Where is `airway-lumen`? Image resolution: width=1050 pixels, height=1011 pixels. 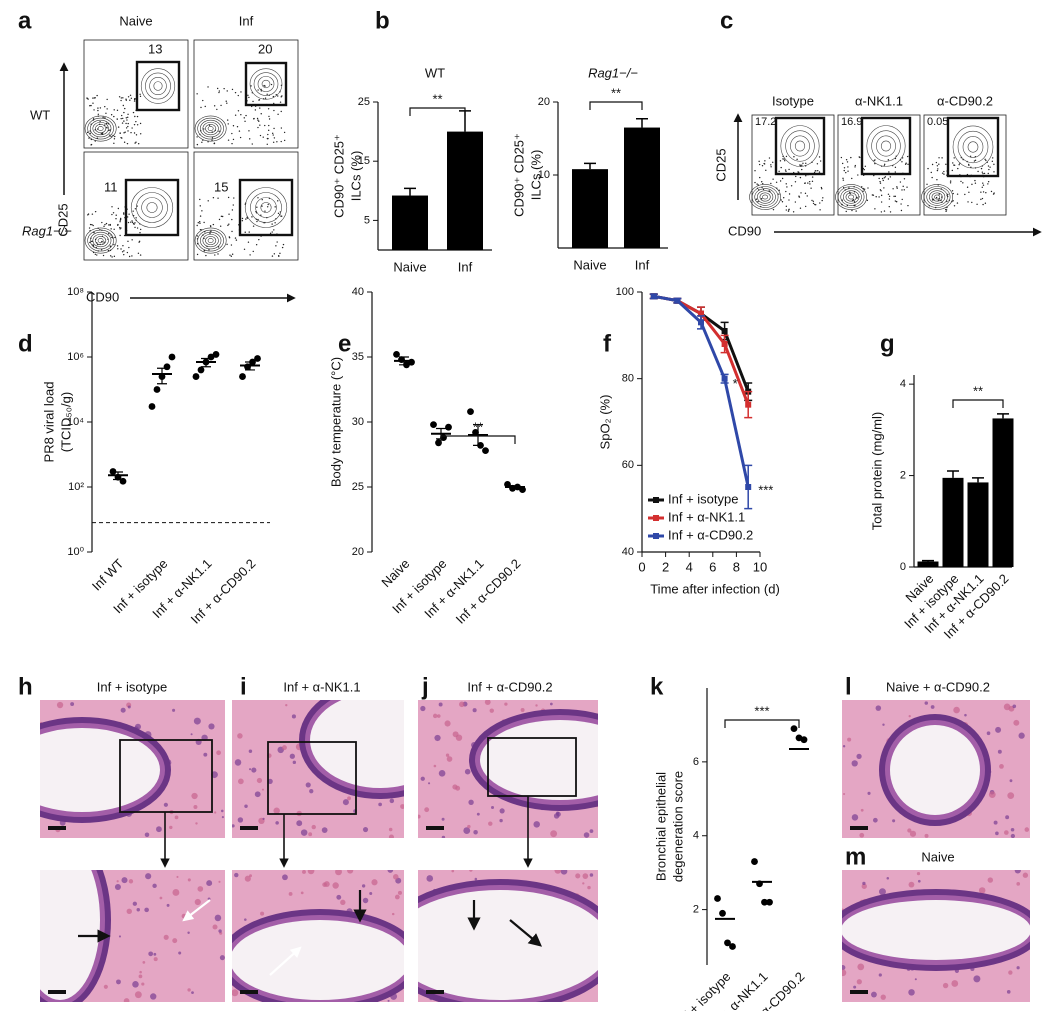 airway-lumen is located at coordinates (318, 960).